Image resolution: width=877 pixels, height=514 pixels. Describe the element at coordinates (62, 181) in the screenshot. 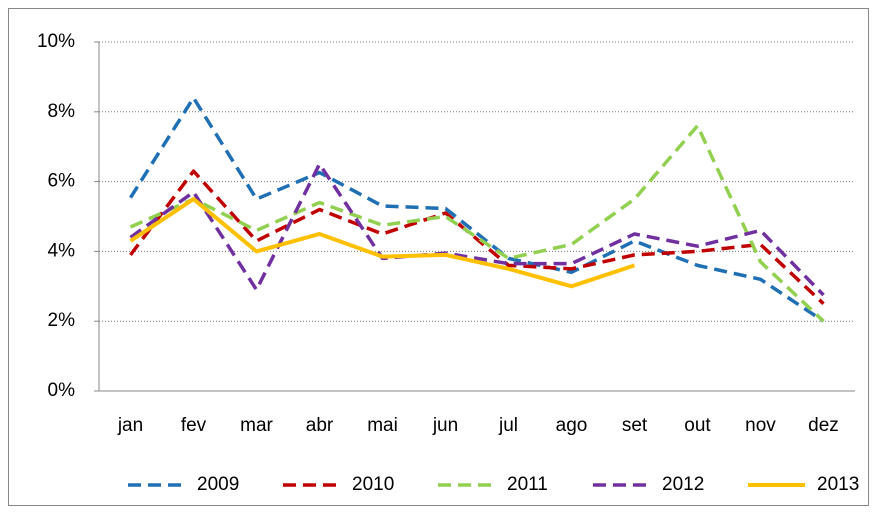

I see `y-tick-label: 6%` at that location.